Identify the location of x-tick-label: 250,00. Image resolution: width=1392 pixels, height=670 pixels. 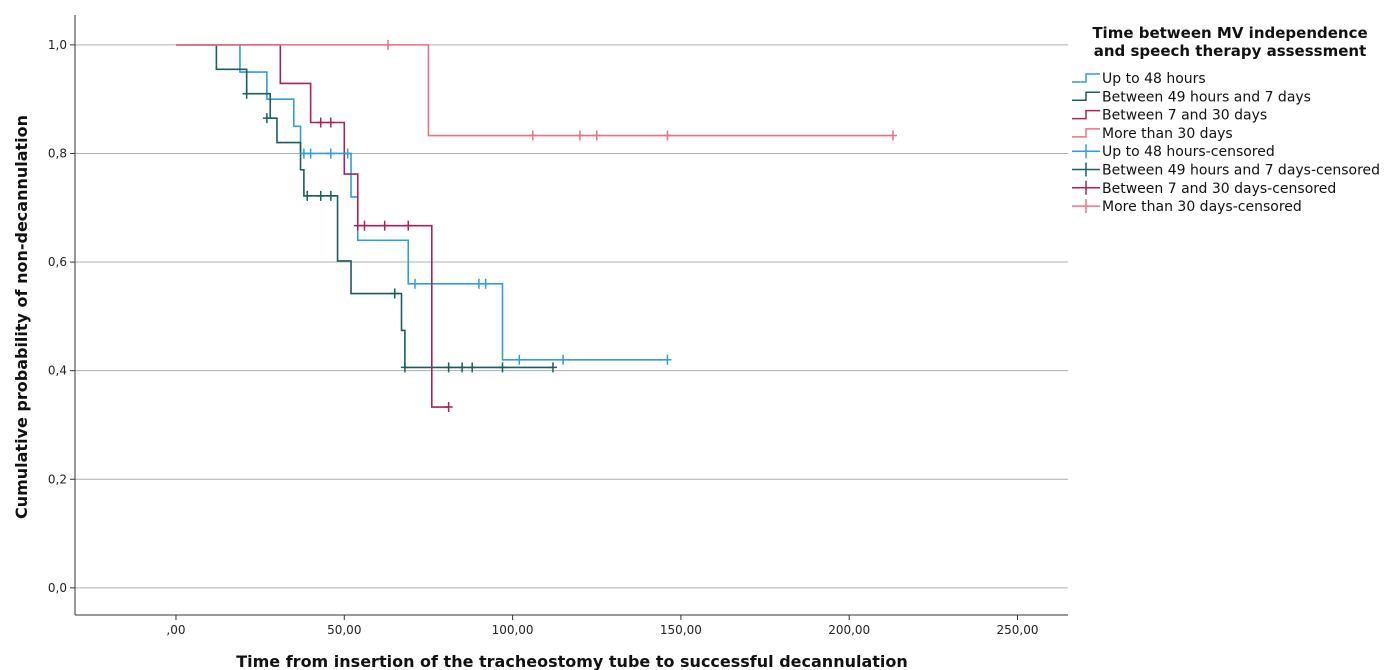
(1018, 630).